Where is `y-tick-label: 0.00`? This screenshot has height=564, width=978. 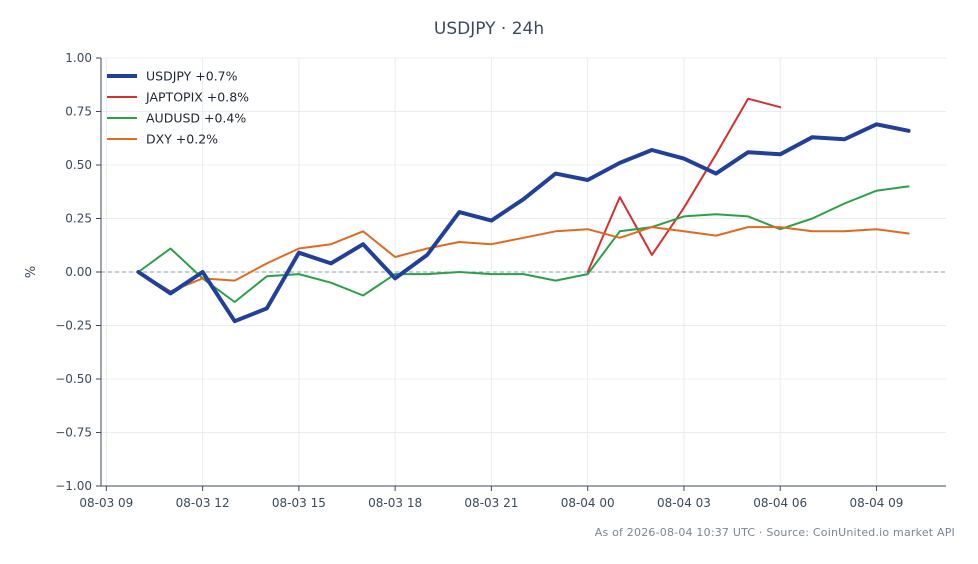 y-tick-label: 0.00 is located at coordinates (78, 272).